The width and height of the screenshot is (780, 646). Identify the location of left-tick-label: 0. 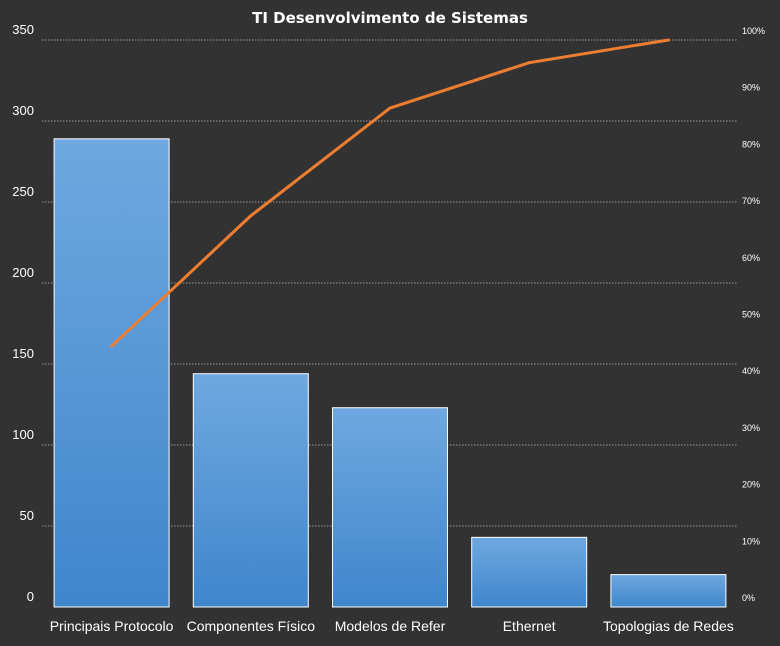
(30, 596).